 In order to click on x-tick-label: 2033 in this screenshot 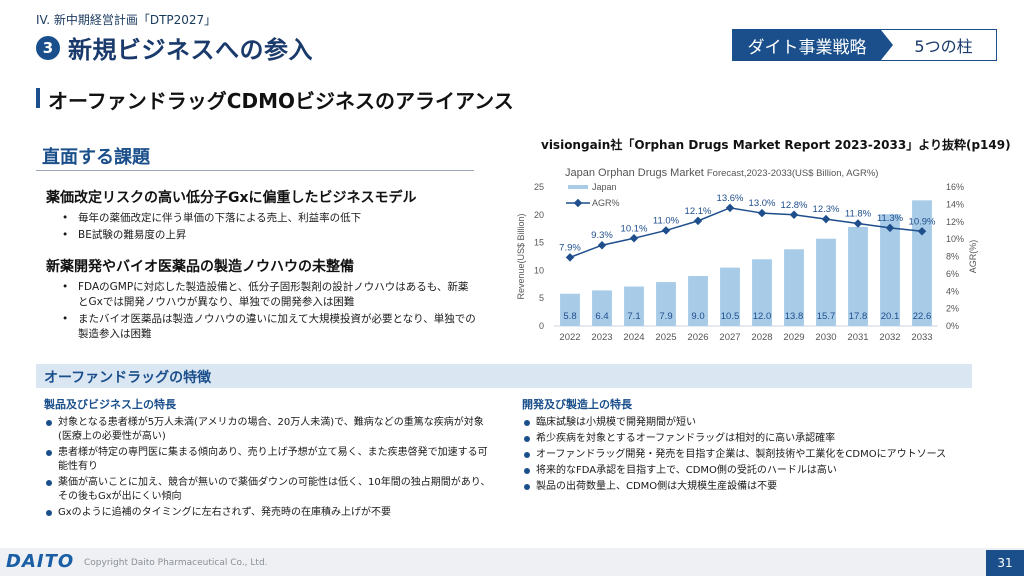, I will do `click(921, 337)`.